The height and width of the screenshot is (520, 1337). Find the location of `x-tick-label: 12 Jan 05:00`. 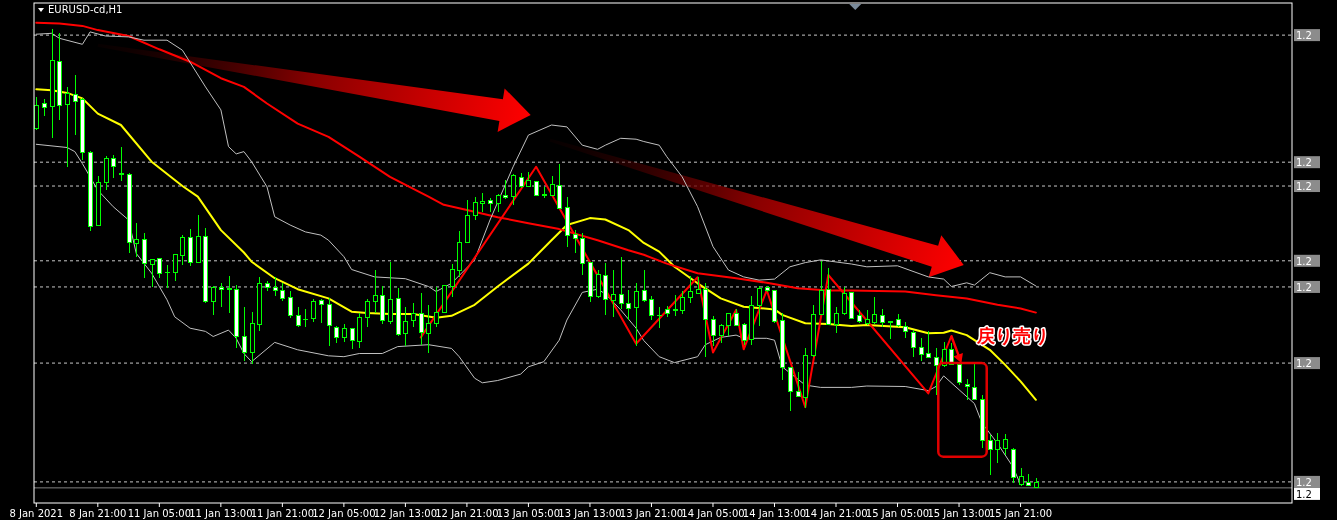

x-tick-label: 12 Jan 05:00 is located at coordinates (344, 513).